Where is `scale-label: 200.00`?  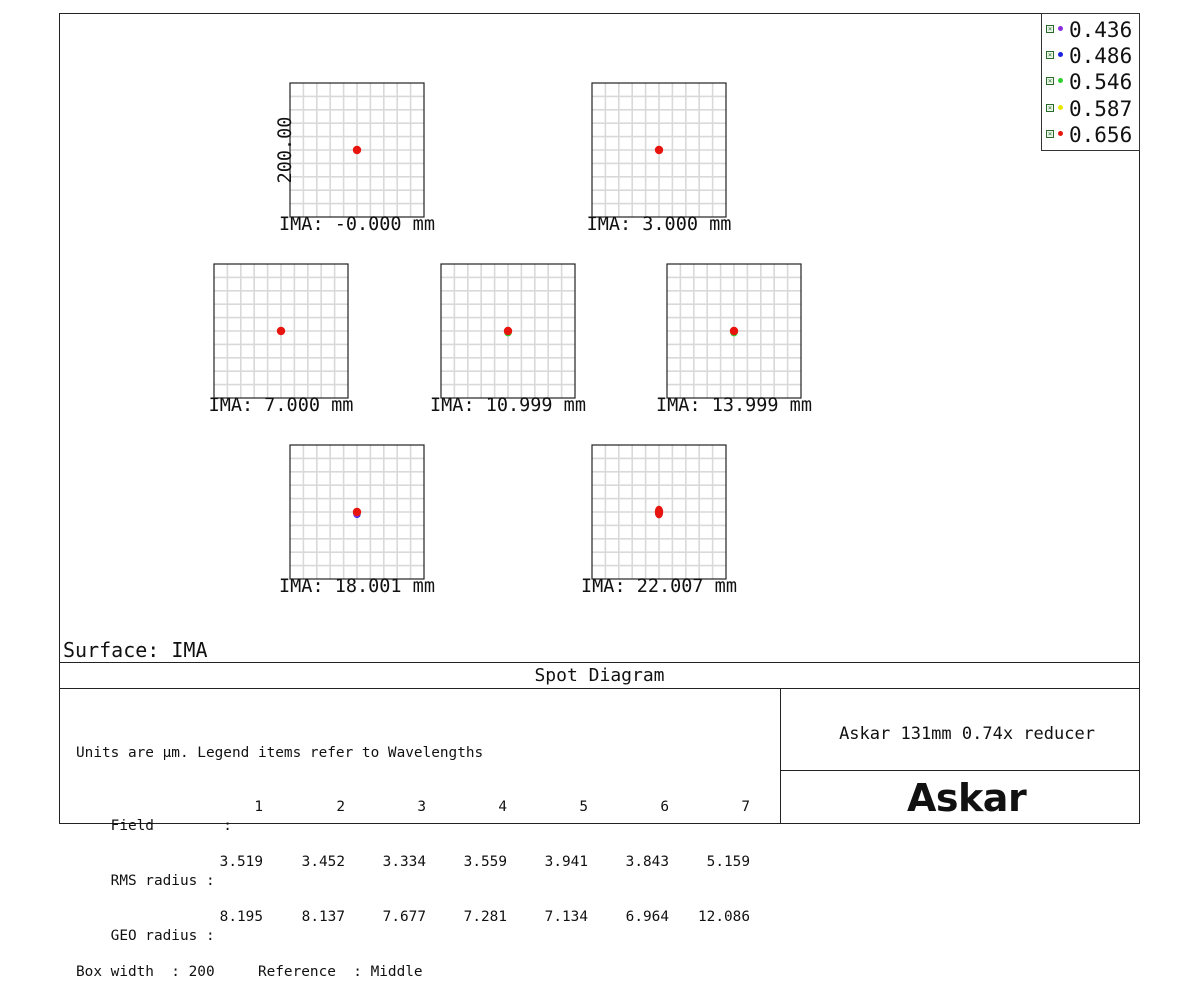
scale-label: 200.00 is located at coordinates (285, 150).